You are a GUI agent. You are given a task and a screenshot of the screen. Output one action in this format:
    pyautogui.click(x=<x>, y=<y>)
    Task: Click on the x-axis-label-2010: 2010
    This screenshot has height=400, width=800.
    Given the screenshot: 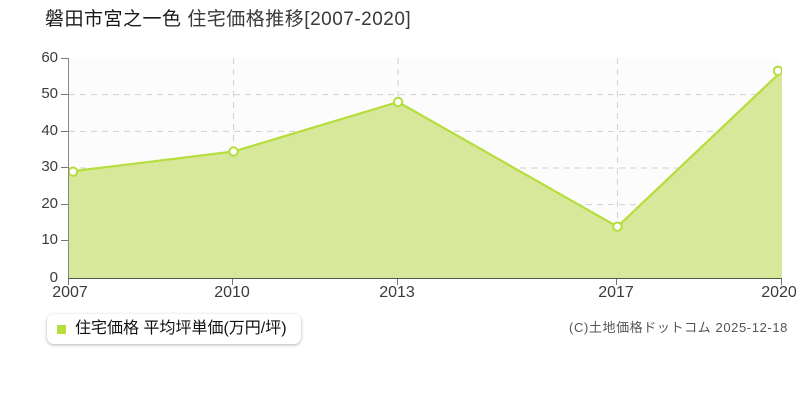 What is the action you would take?
    pyautogui.click(x=232, y=292)
    